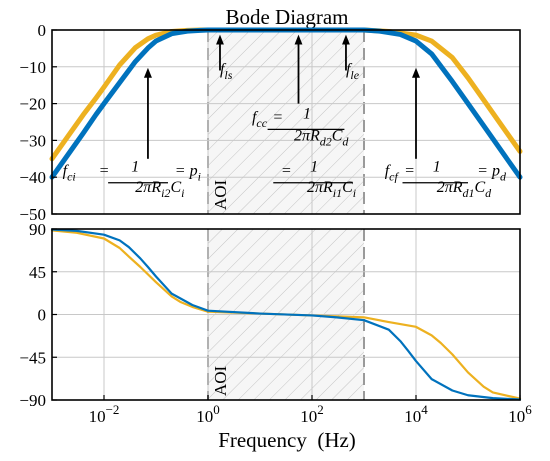 The image size is (550, 461). Describe the element at coordinates (416, 414) in the screenshot. I see `x-tick-label: 10⁴` at that location.